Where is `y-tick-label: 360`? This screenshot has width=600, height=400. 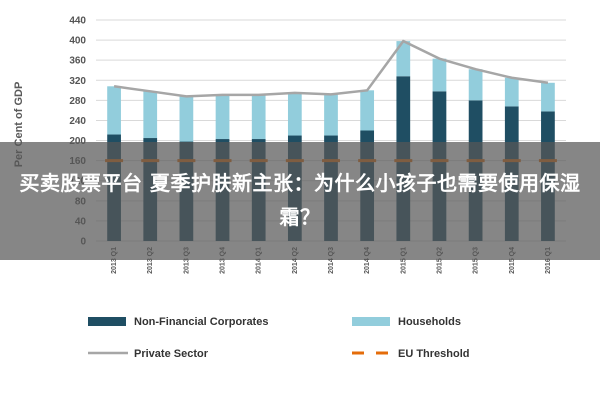
y-tick-label: 360 is located at coordinates (77, 61).